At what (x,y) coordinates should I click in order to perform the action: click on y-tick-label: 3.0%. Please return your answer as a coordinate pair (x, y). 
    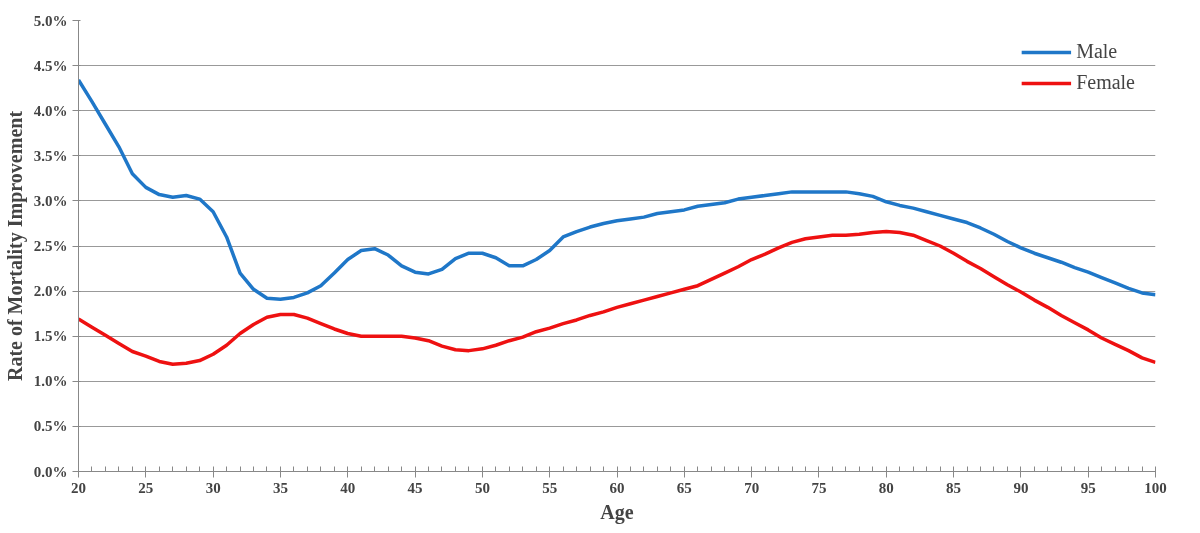
    Looking at the image, I should click on (50, 200).